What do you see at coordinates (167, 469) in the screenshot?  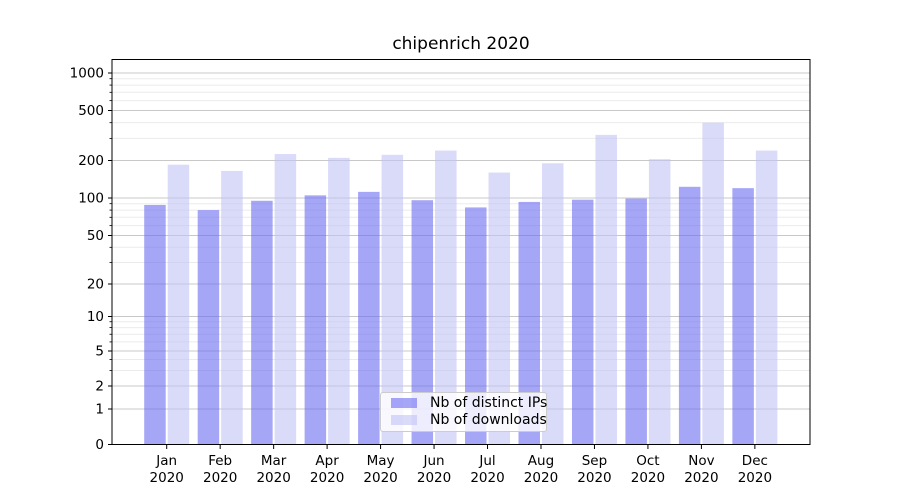 I see `x-tick-label-jan: Jan 2020` at bounding box center [167, 469].